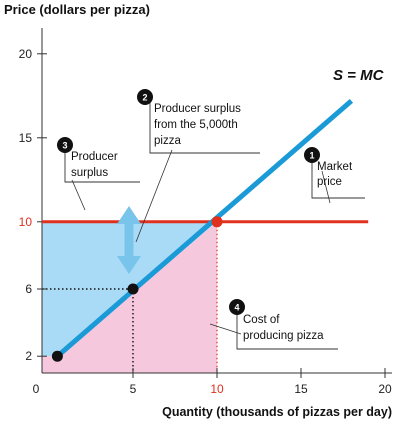  I want to click on producer-surplus-arrow, so click(129, 240).